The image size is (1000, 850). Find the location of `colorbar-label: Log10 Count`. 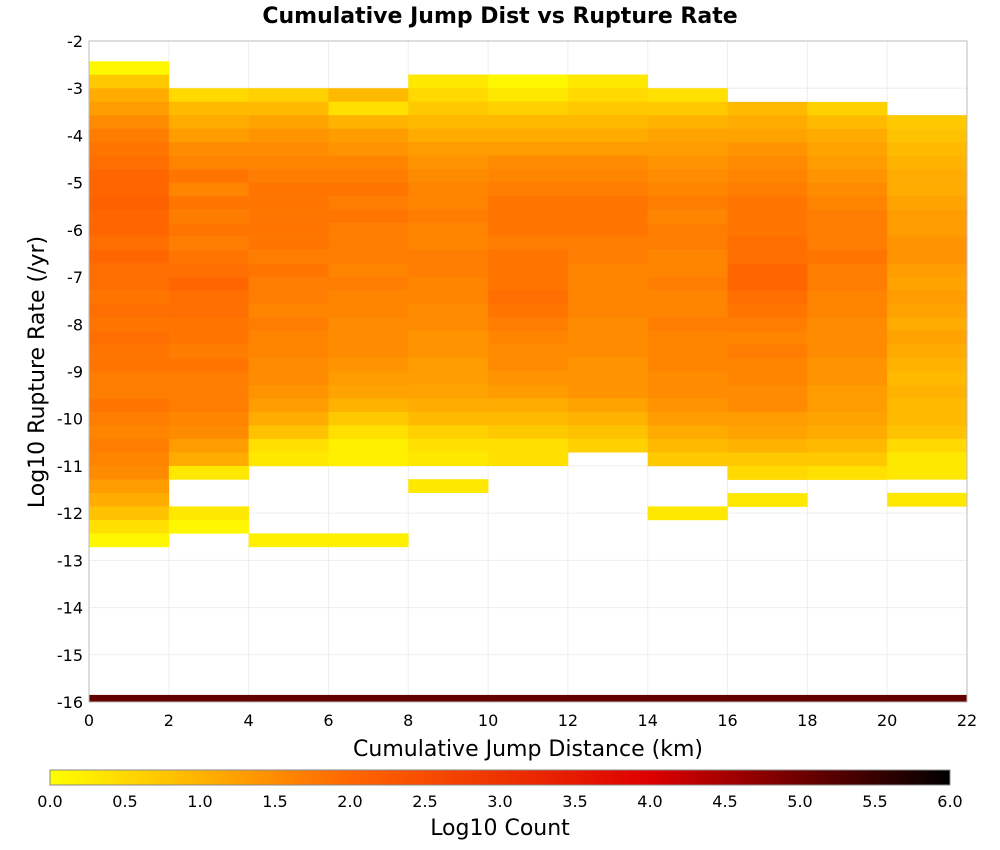

colorbar-label: Log10 Count is located at coordinates (500, 828).